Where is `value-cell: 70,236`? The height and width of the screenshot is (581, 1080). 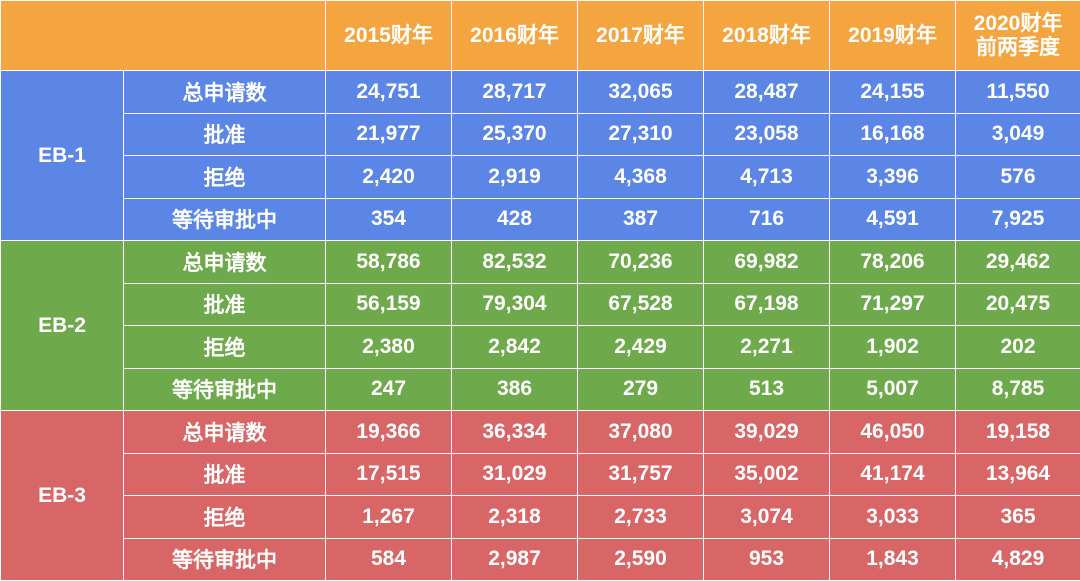 value-cell: 70,236 is located at coordinates (641, 262).